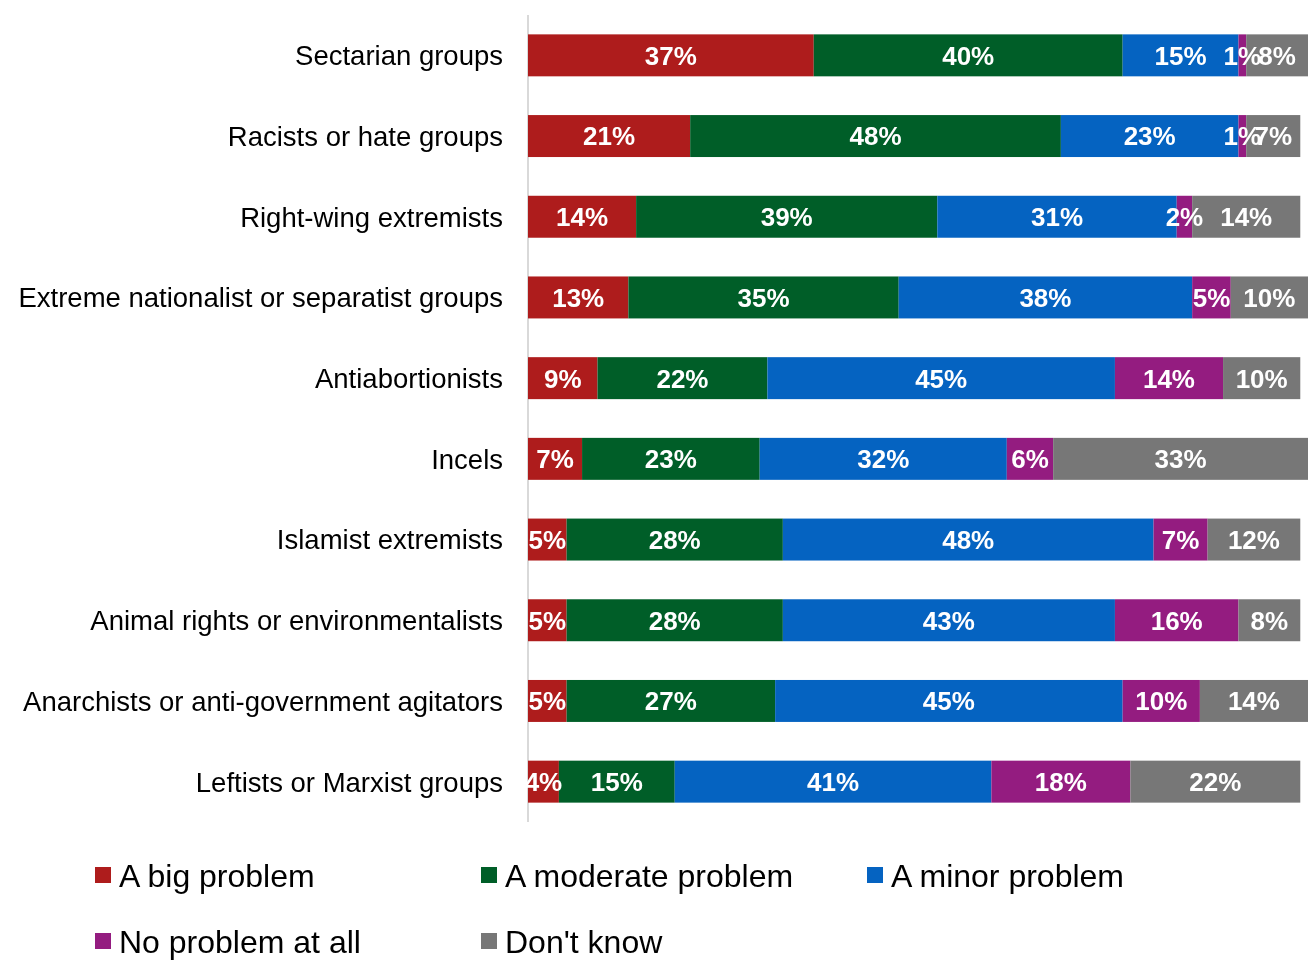 This screenshot has height=961, width=1315. I want to click on data-label: 31%, so click(1057, 217).